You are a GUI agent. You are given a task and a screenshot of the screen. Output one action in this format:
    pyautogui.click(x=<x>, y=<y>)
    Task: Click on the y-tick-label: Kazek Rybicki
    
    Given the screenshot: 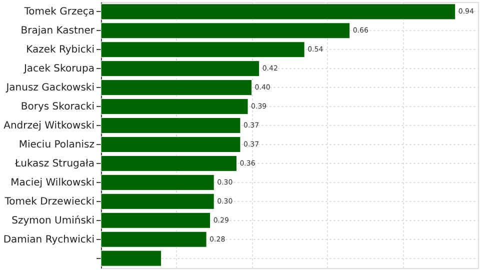 What is the action you would take?
    pyautogui.click(x=60, y=50)
    